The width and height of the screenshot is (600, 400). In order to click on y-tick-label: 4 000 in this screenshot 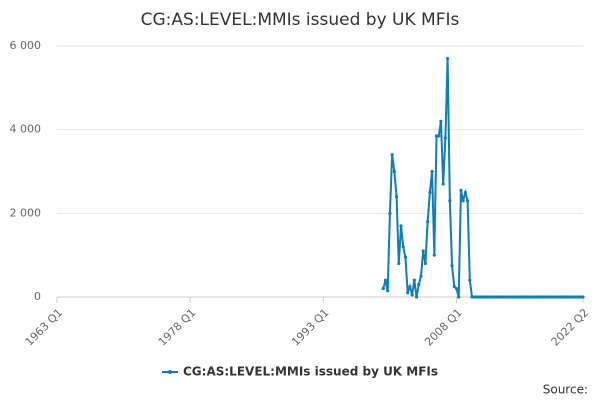, I will do `click(26, 129)`.